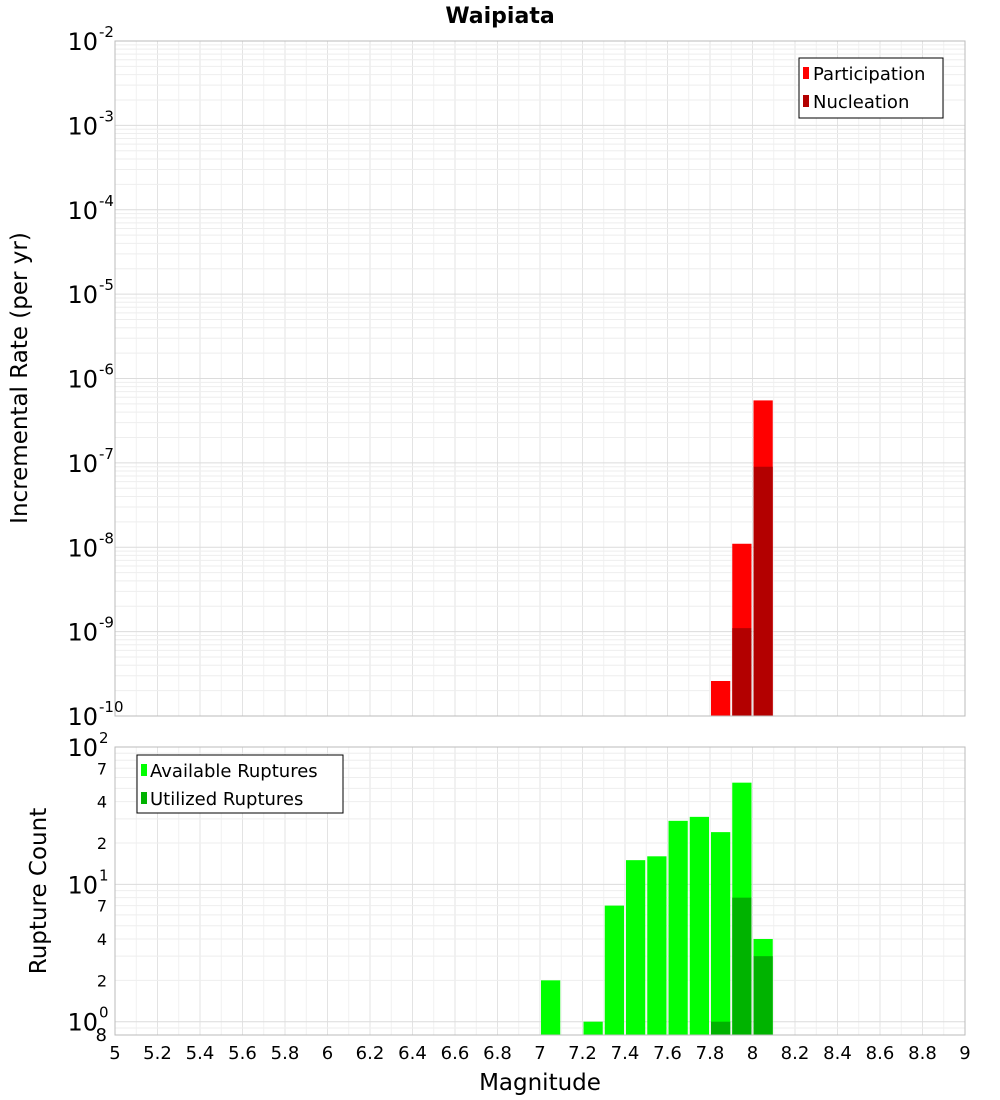 The width and height of the screenshot is (1000, 1100). What do you see at coordinates (752, 1053) in the screenshot?
I see `x-tick-label: 8` at bounding box center [752, 1053].